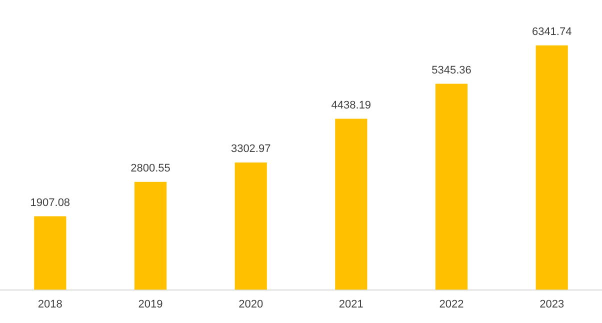 This screenshot has width=602, height=323. What do you see at coordinates (50, 202) in the screenshot?
I see `data-label: 1907.08` at bounding box center [50, 202].